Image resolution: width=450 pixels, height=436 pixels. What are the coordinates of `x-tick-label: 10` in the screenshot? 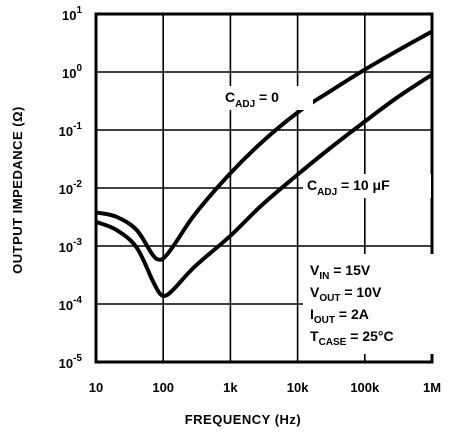 It's located at (96, 387).